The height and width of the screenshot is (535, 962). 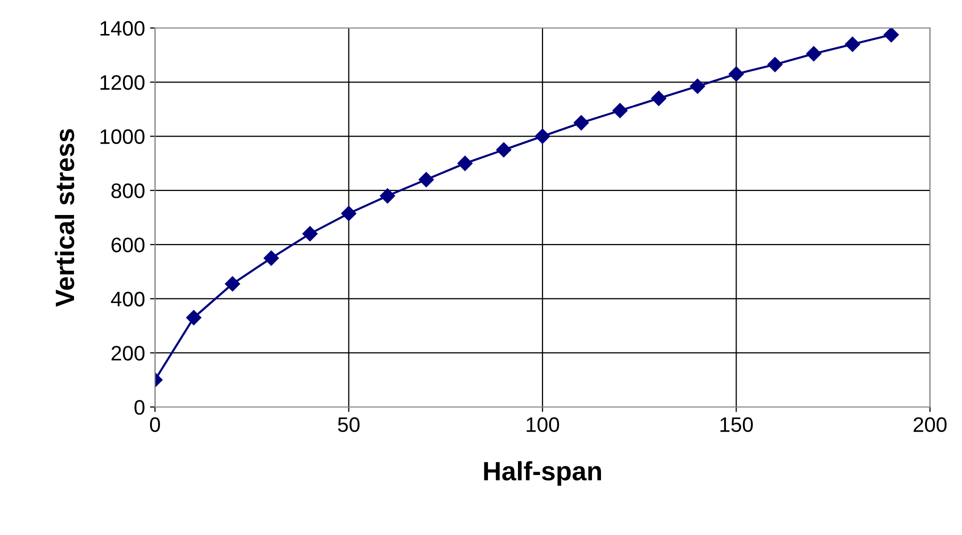 What do you see at coordinates (64, 218) in the screenshot?
I see `y-axis-title: Vertical stress` at bounding box center [64, 218].